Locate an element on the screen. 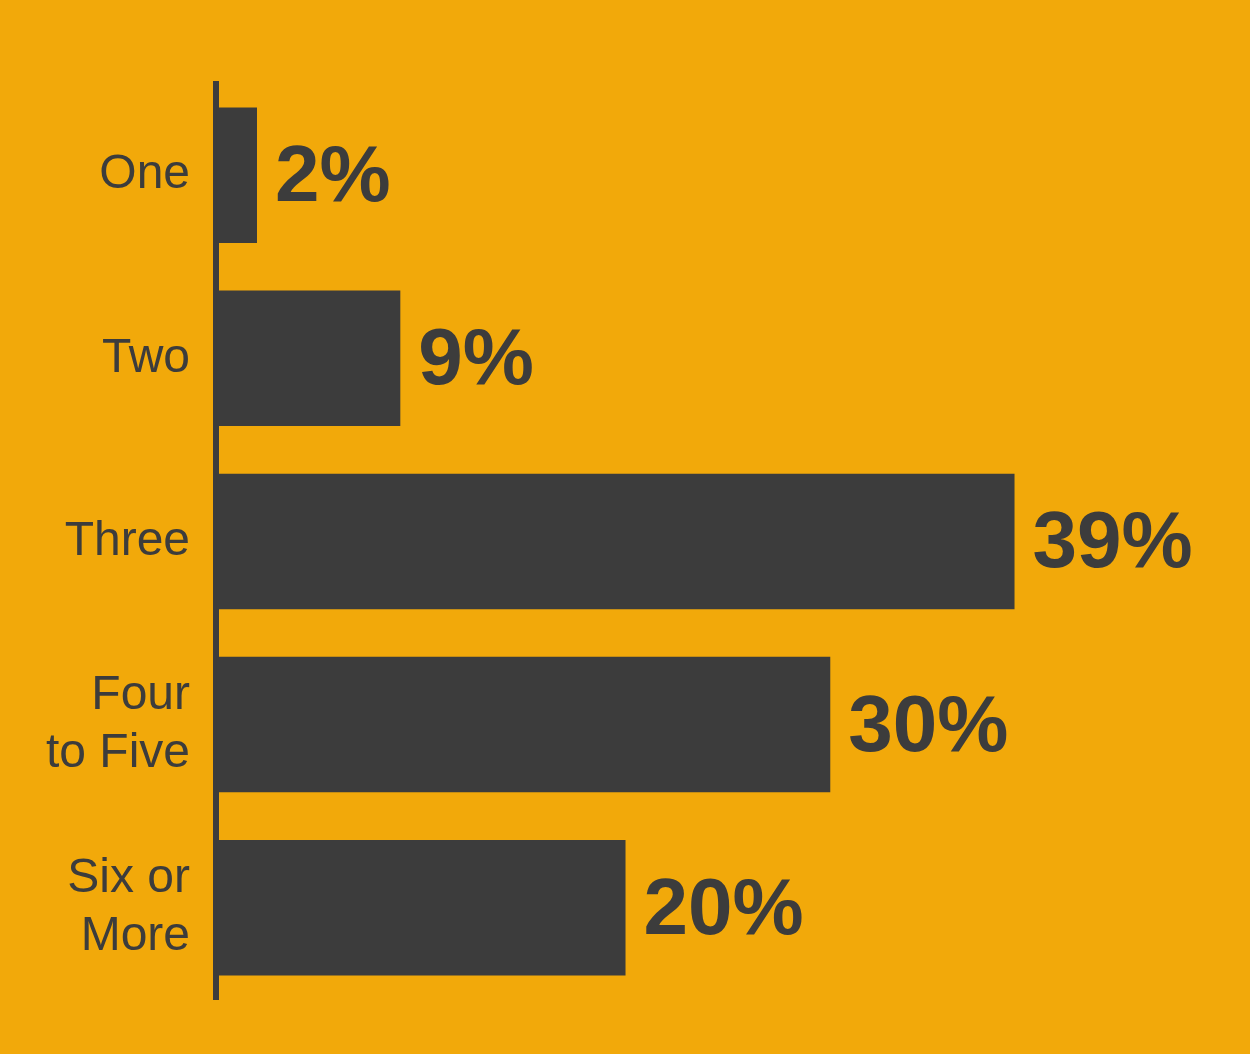 This screenshot has height=1054, width=1250. data-label: 30% is located at coordinates (928, 723).